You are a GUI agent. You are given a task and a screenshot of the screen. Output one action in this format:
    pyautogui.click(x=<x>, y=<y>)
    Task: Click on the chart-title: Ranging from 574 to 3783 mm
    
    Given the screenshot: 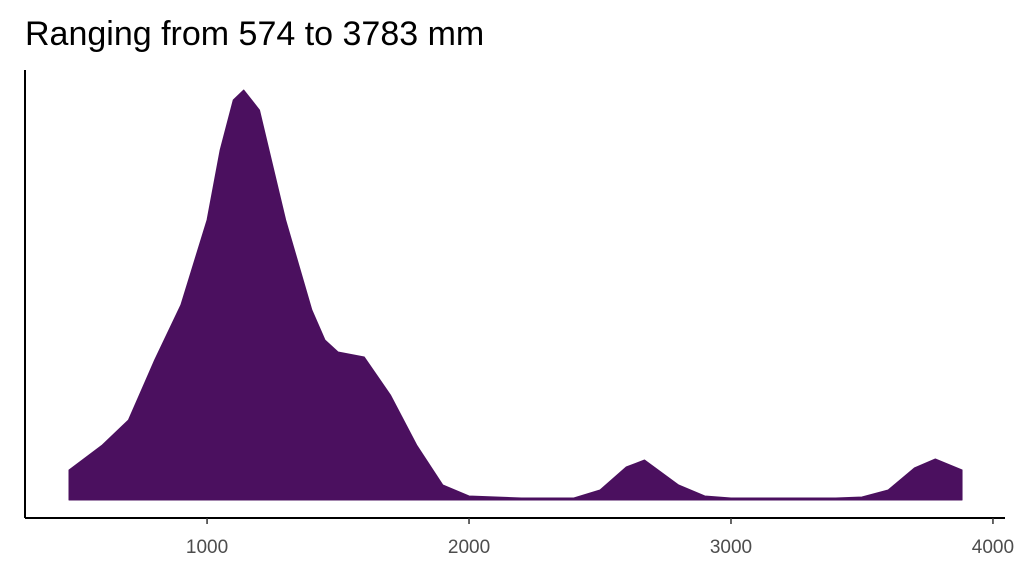 What is the action you would take?
    pyautogui.click(x=254, y=34)
    